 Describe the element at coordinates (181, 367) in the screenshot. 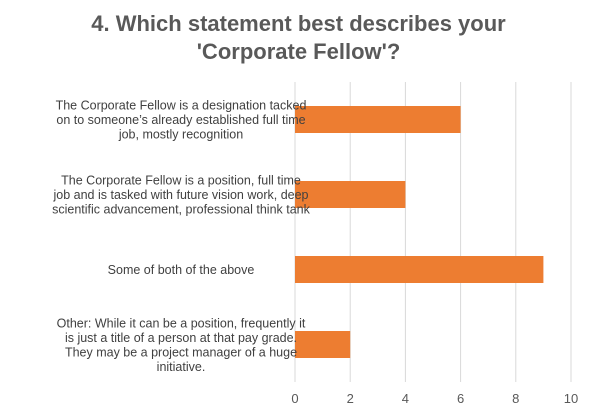

I see `category-label-line: initiative.` at that location.